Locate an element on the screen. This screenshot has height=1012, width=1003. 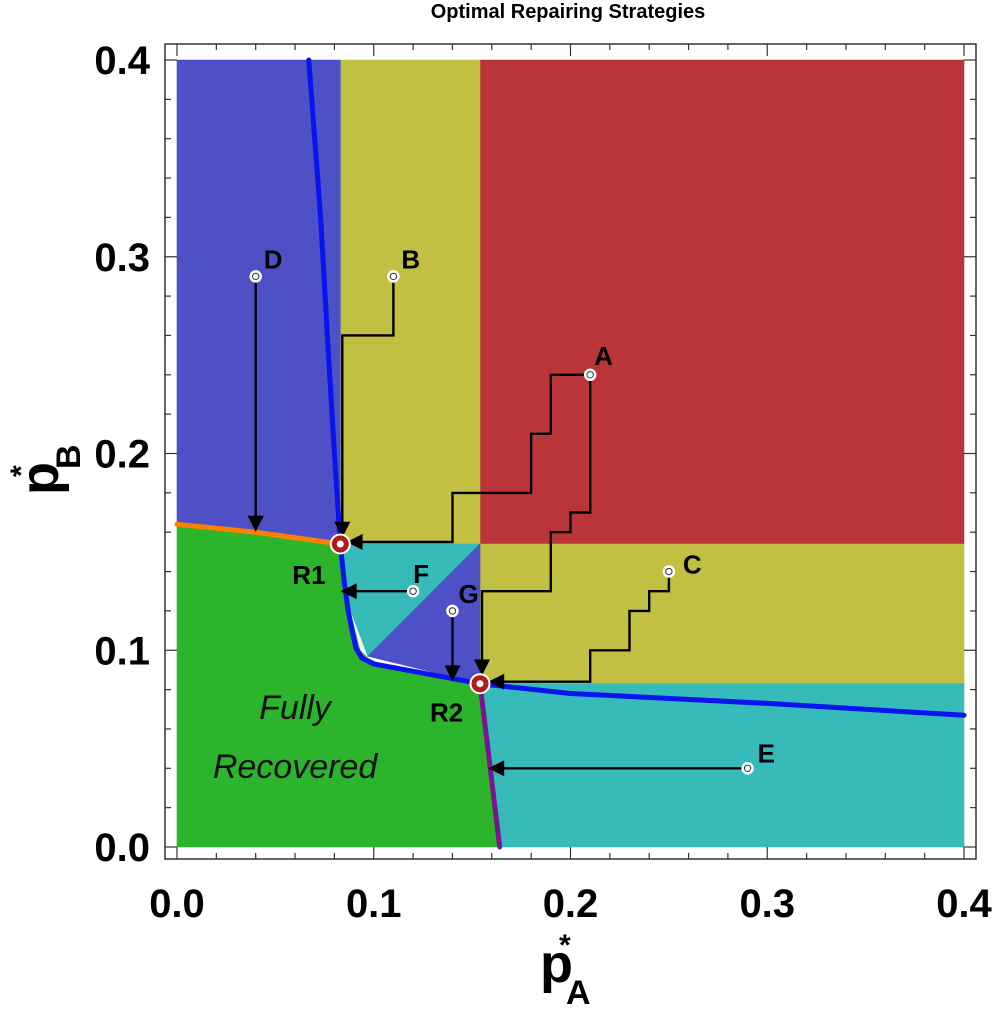
point-label-g: G is located at coordinates (468, 594).